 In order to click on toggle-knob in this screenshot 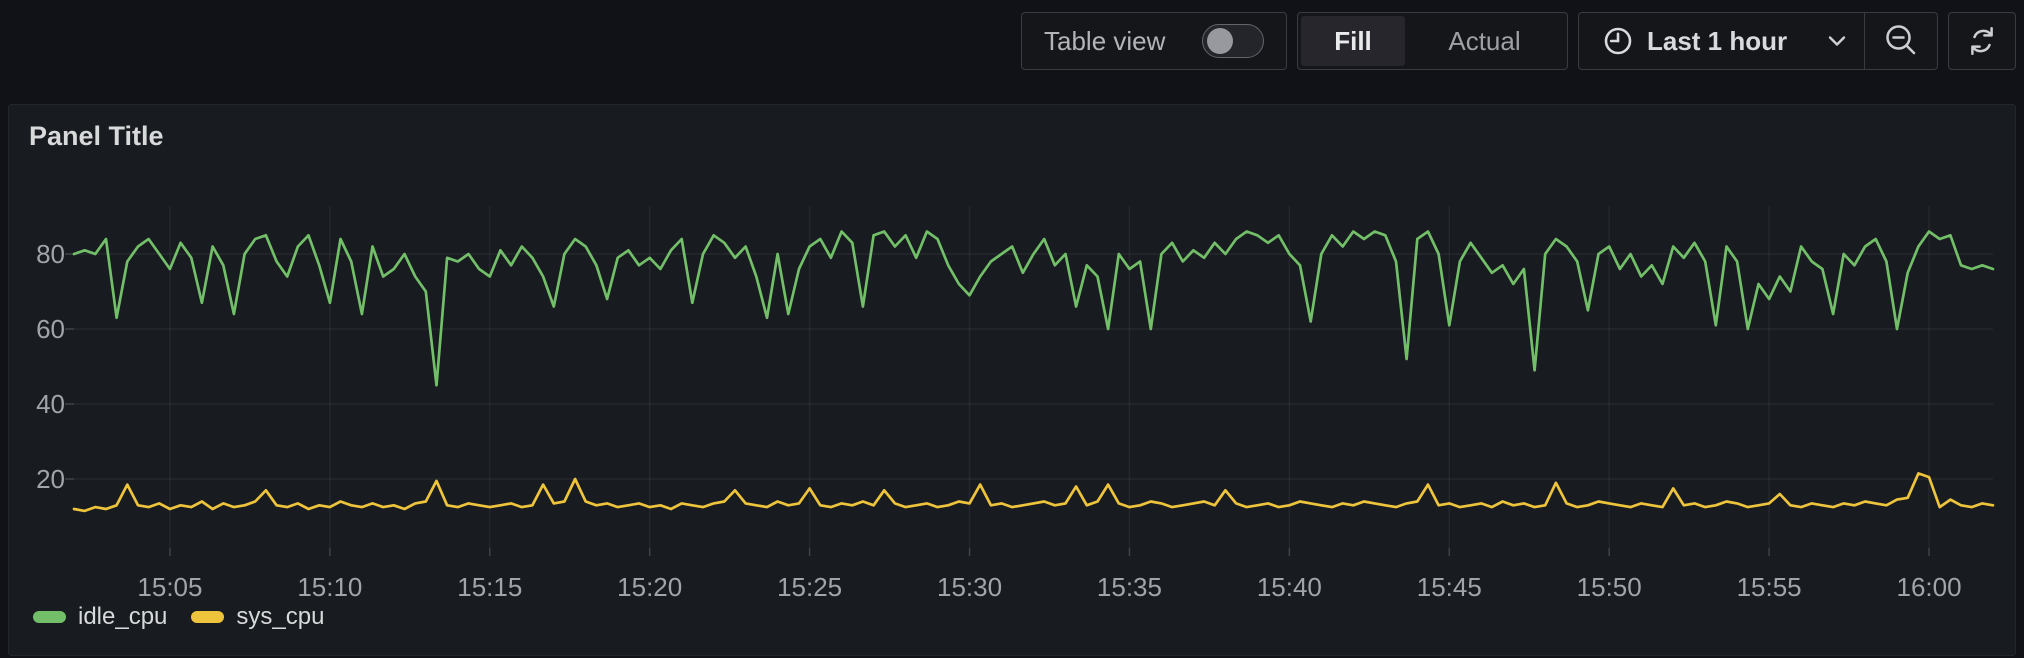, I will do `click(1220, 41)`.